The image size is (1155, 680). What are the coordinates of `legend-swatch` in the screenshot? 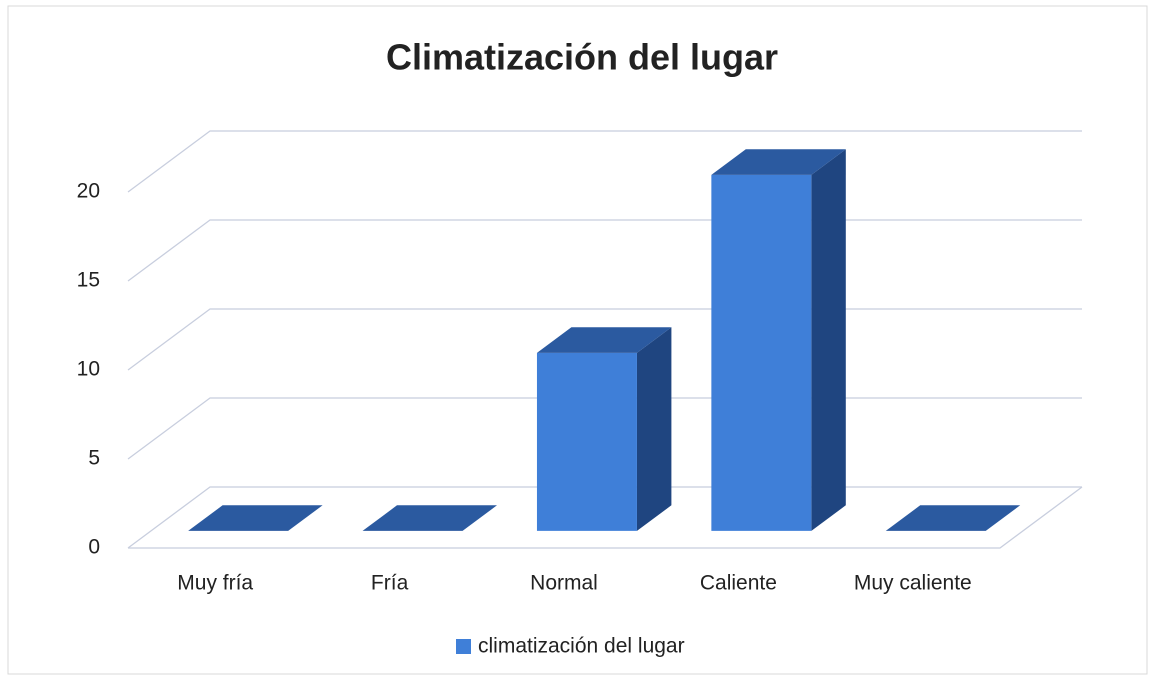 It's located at (463, 646).